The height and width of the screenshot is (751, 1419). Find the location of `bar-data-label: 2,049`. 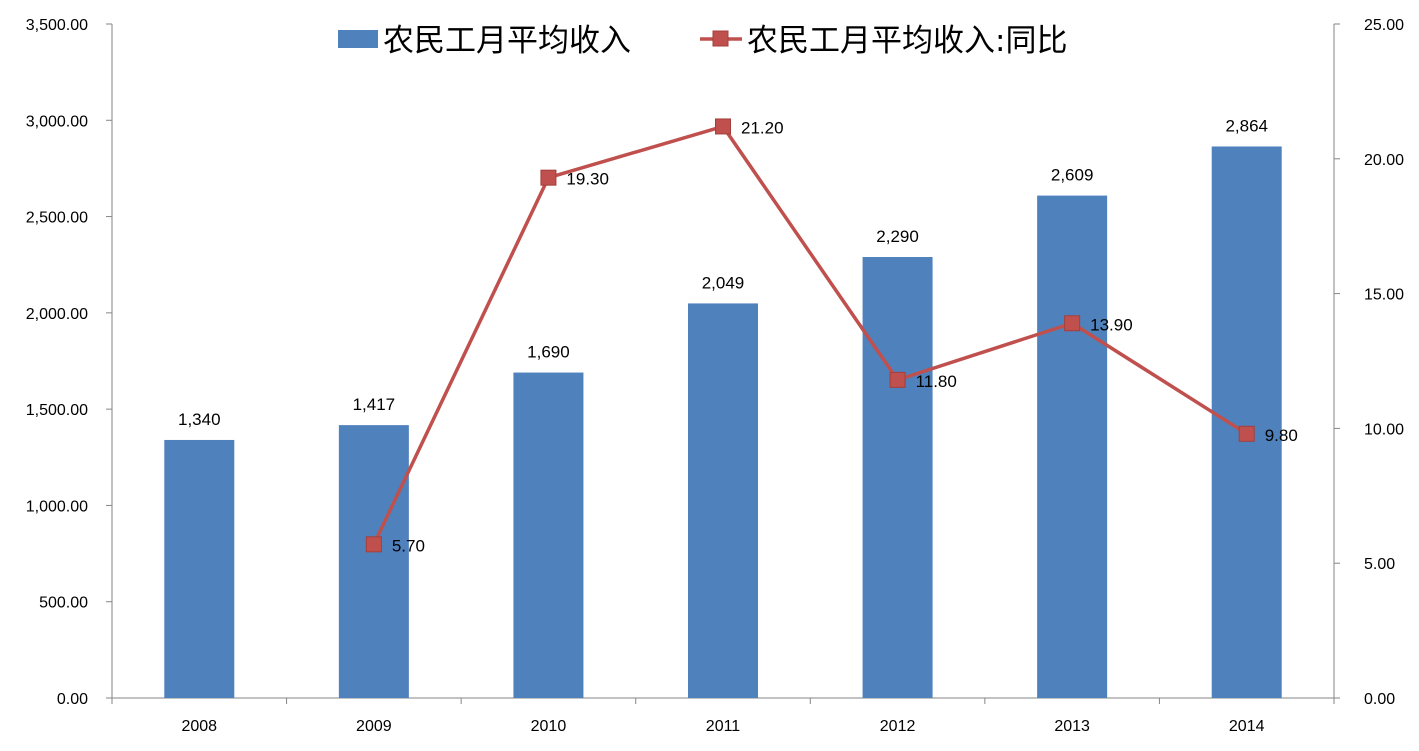

bar-data-label: 2,049 is located at coordinates (723, 282).